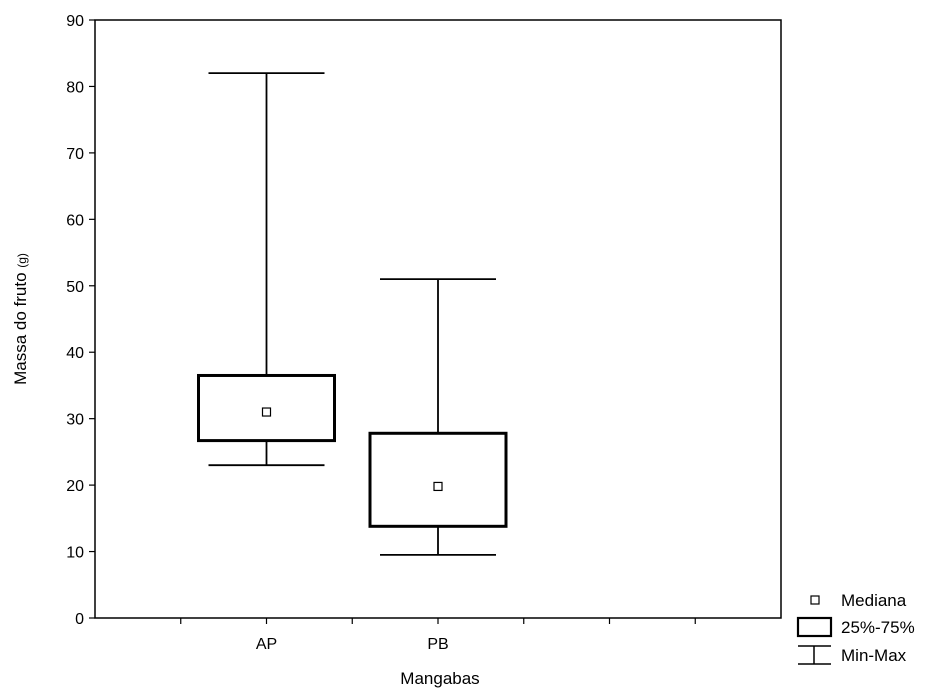  I want to click on y-tick-label: 0, so click(79, 619).